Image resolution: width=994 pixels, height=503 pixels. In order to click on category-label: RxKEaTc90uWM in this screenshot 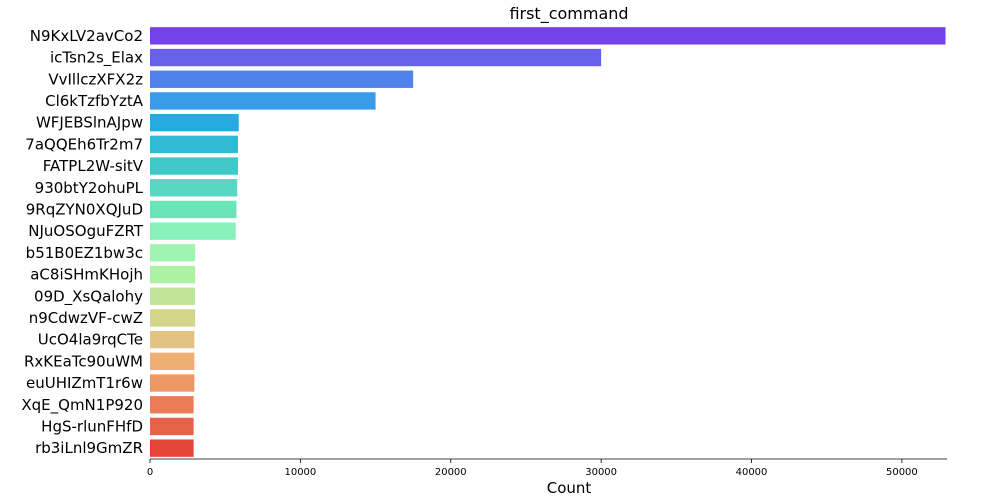, I will do `click(83, 361)`.